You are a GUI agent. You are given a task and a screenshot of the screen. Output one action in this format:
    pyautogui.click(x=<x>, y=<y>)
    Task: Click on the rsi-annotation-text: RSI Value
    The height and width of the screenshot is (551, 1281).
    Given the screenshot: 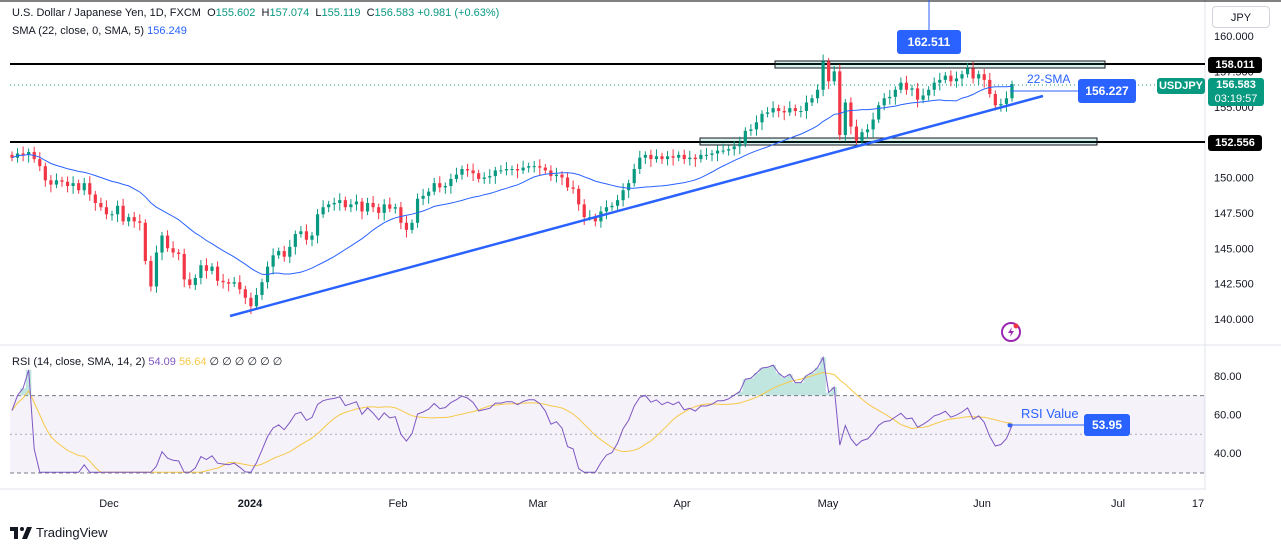 What is the action you would take?
    pyautogui.click(x=1050, y=413)
    